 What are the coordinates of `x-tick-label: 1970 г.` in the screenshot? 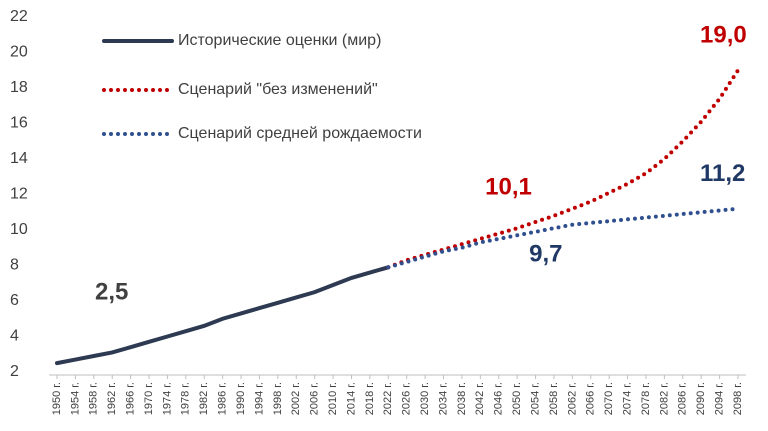 It's located at (149, 398).